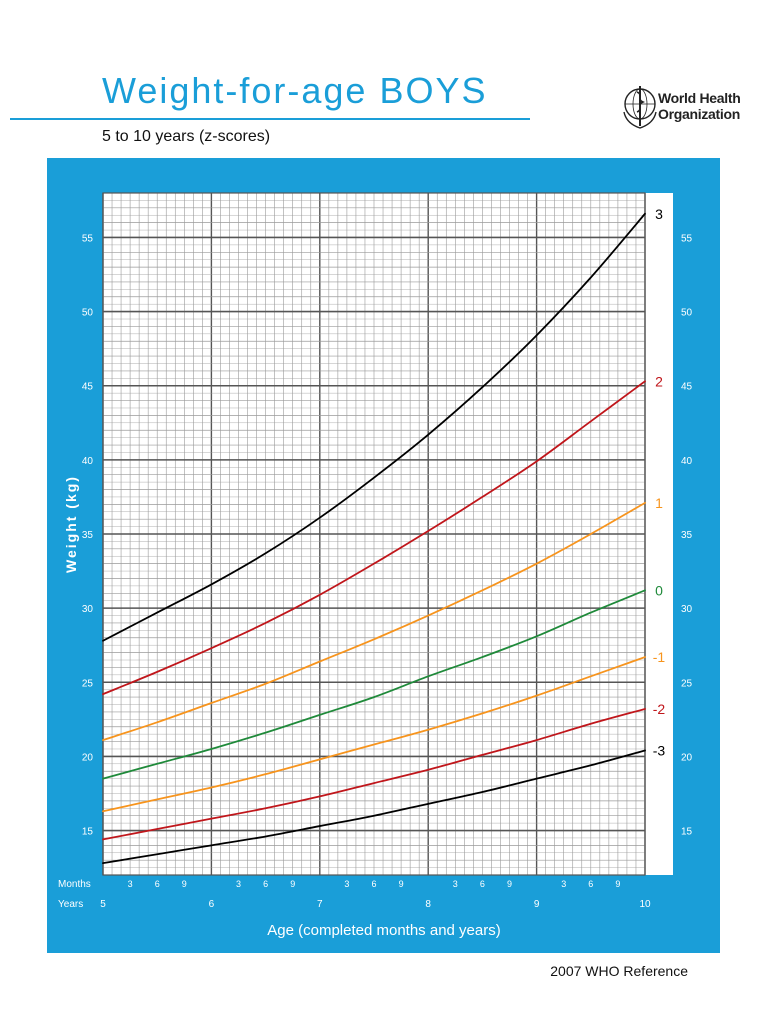 The width and height of the screenshot is (768, 1024). What do you see at coordinates (659, 590) in the screenshot?
I see `z-score-label-0: 0` at bounding box center [659, 590].